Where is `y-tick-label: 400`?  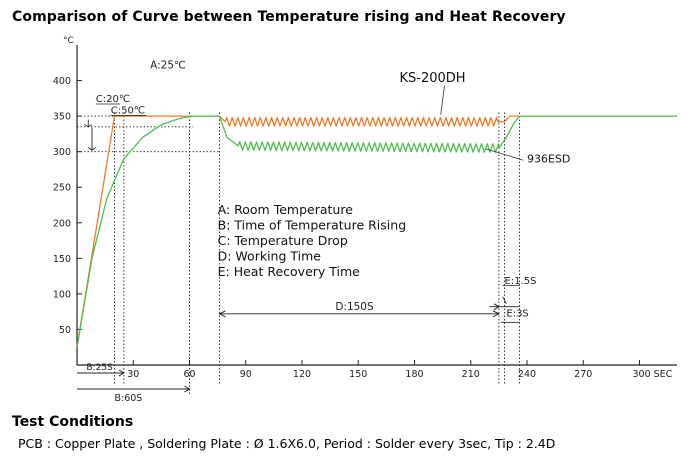
y-tick-label: 400 is located at coordinates (62, 81).